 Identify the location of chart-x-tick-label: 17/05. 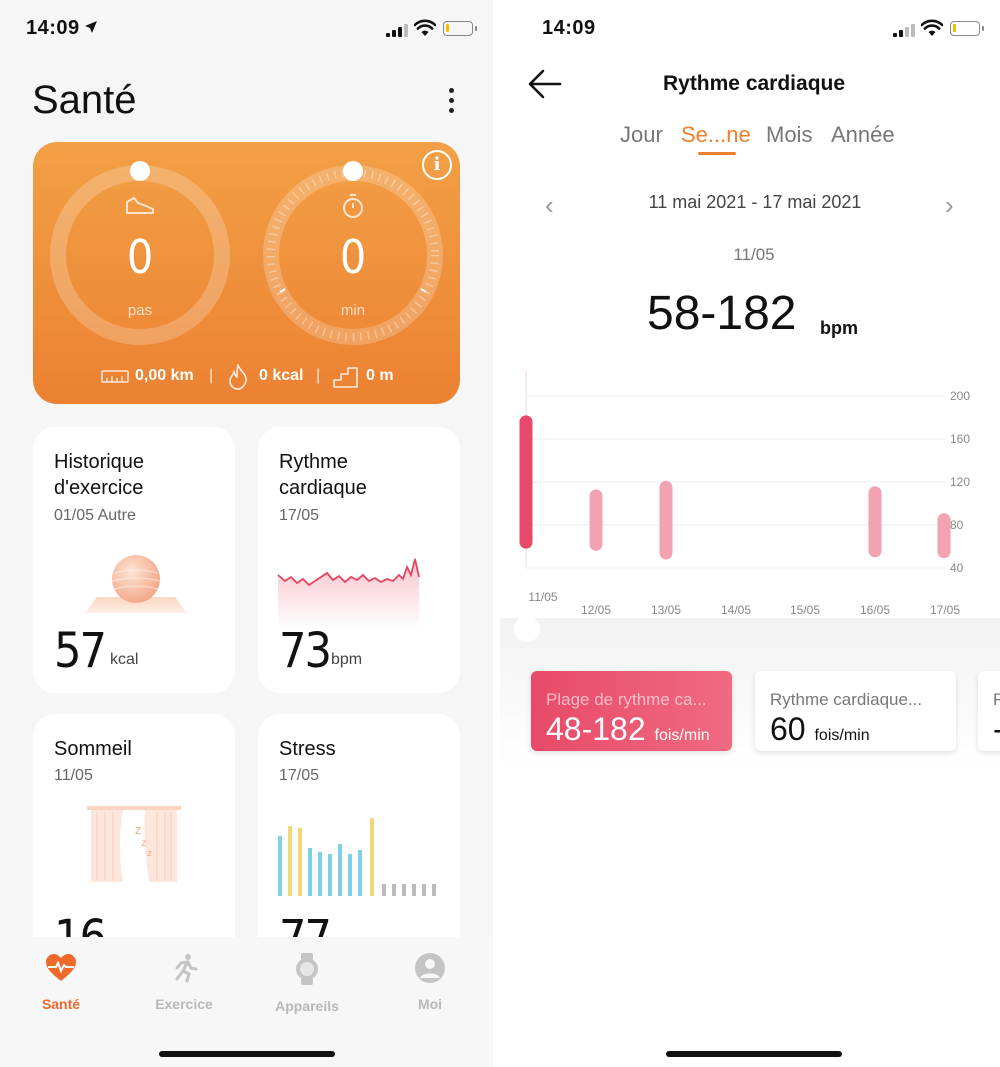
(945, 610).